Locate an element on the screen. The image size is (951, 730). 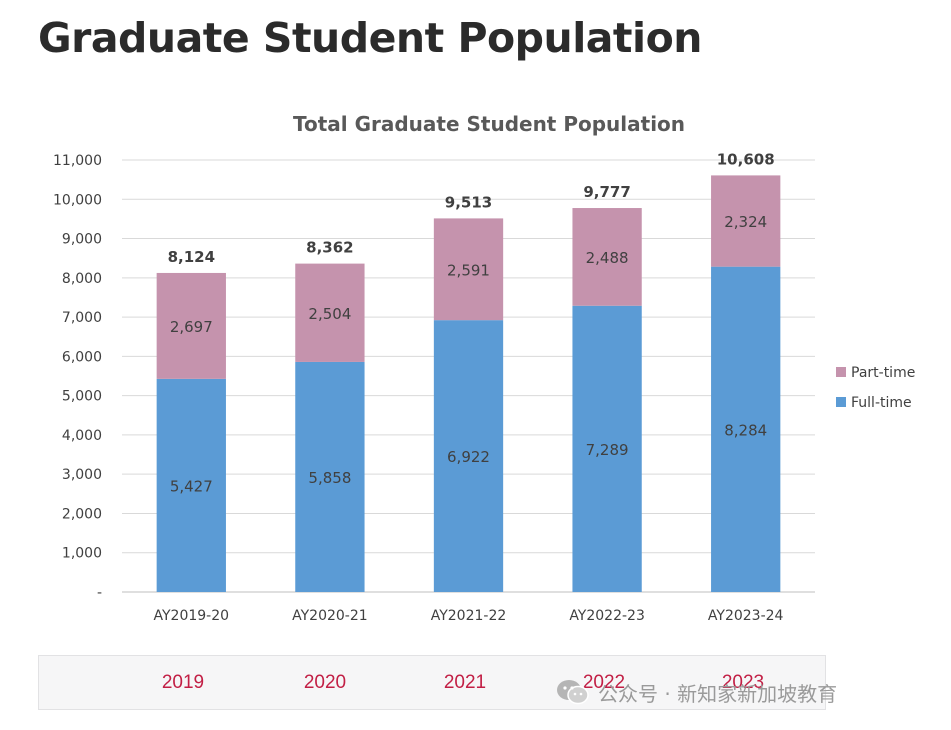
watermark-text: 公众号 · 新知家新加坡教育 is located at coordinates (718, 693).